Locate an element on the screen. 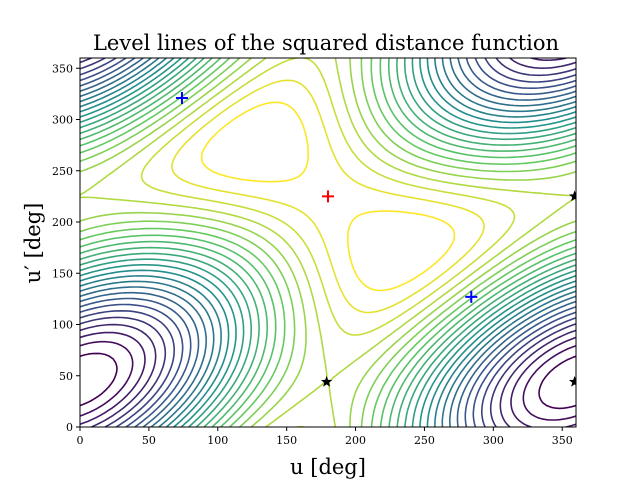  x-tick-label: 150 is located at coordinates (286, 440).